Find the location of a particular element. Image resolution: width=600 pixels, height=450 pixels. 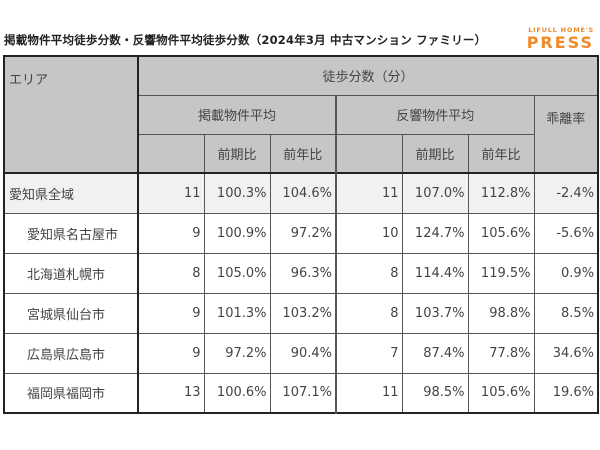

table-row: 広島県広島市 9 97.2% 90.4% 7 87.4% 77.8% 34.6% is located at coordinates (301, 353).